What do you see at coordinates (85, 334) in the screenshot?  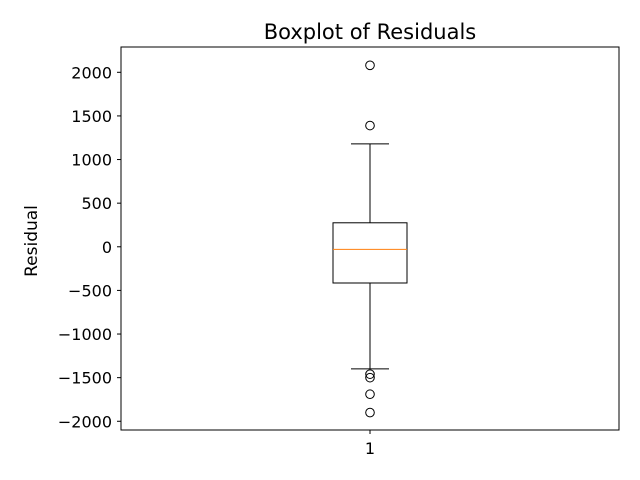 I see `y-tick-label: −1000` at bounding box center [85, 334].